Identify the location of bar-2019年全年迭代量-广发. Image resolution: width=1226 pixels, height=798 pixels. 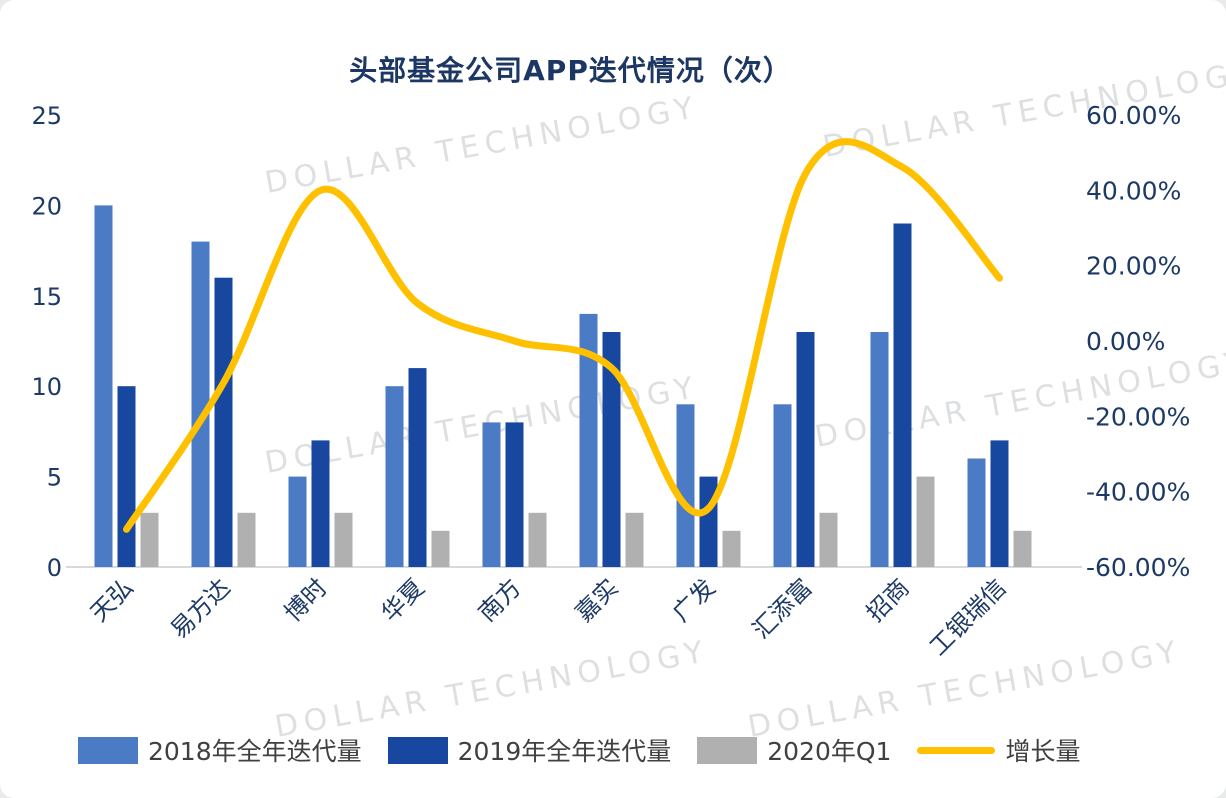
(708, 521).